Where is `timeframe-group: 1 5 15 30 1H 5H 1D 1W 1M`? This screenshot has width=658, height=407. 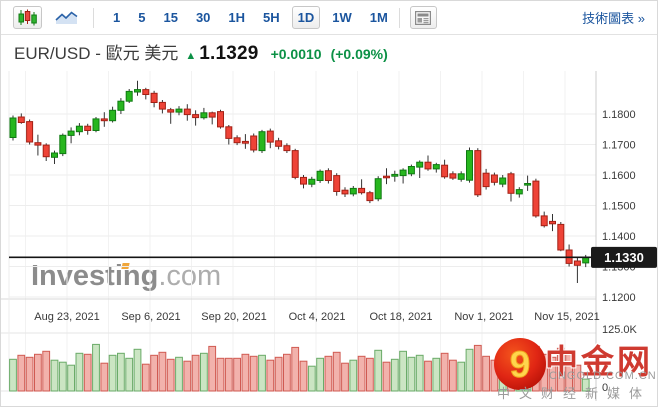 timeframe-group: 1 5 15 30 1H 5H 1D 1W 1M is located at coordinates (250, 17).